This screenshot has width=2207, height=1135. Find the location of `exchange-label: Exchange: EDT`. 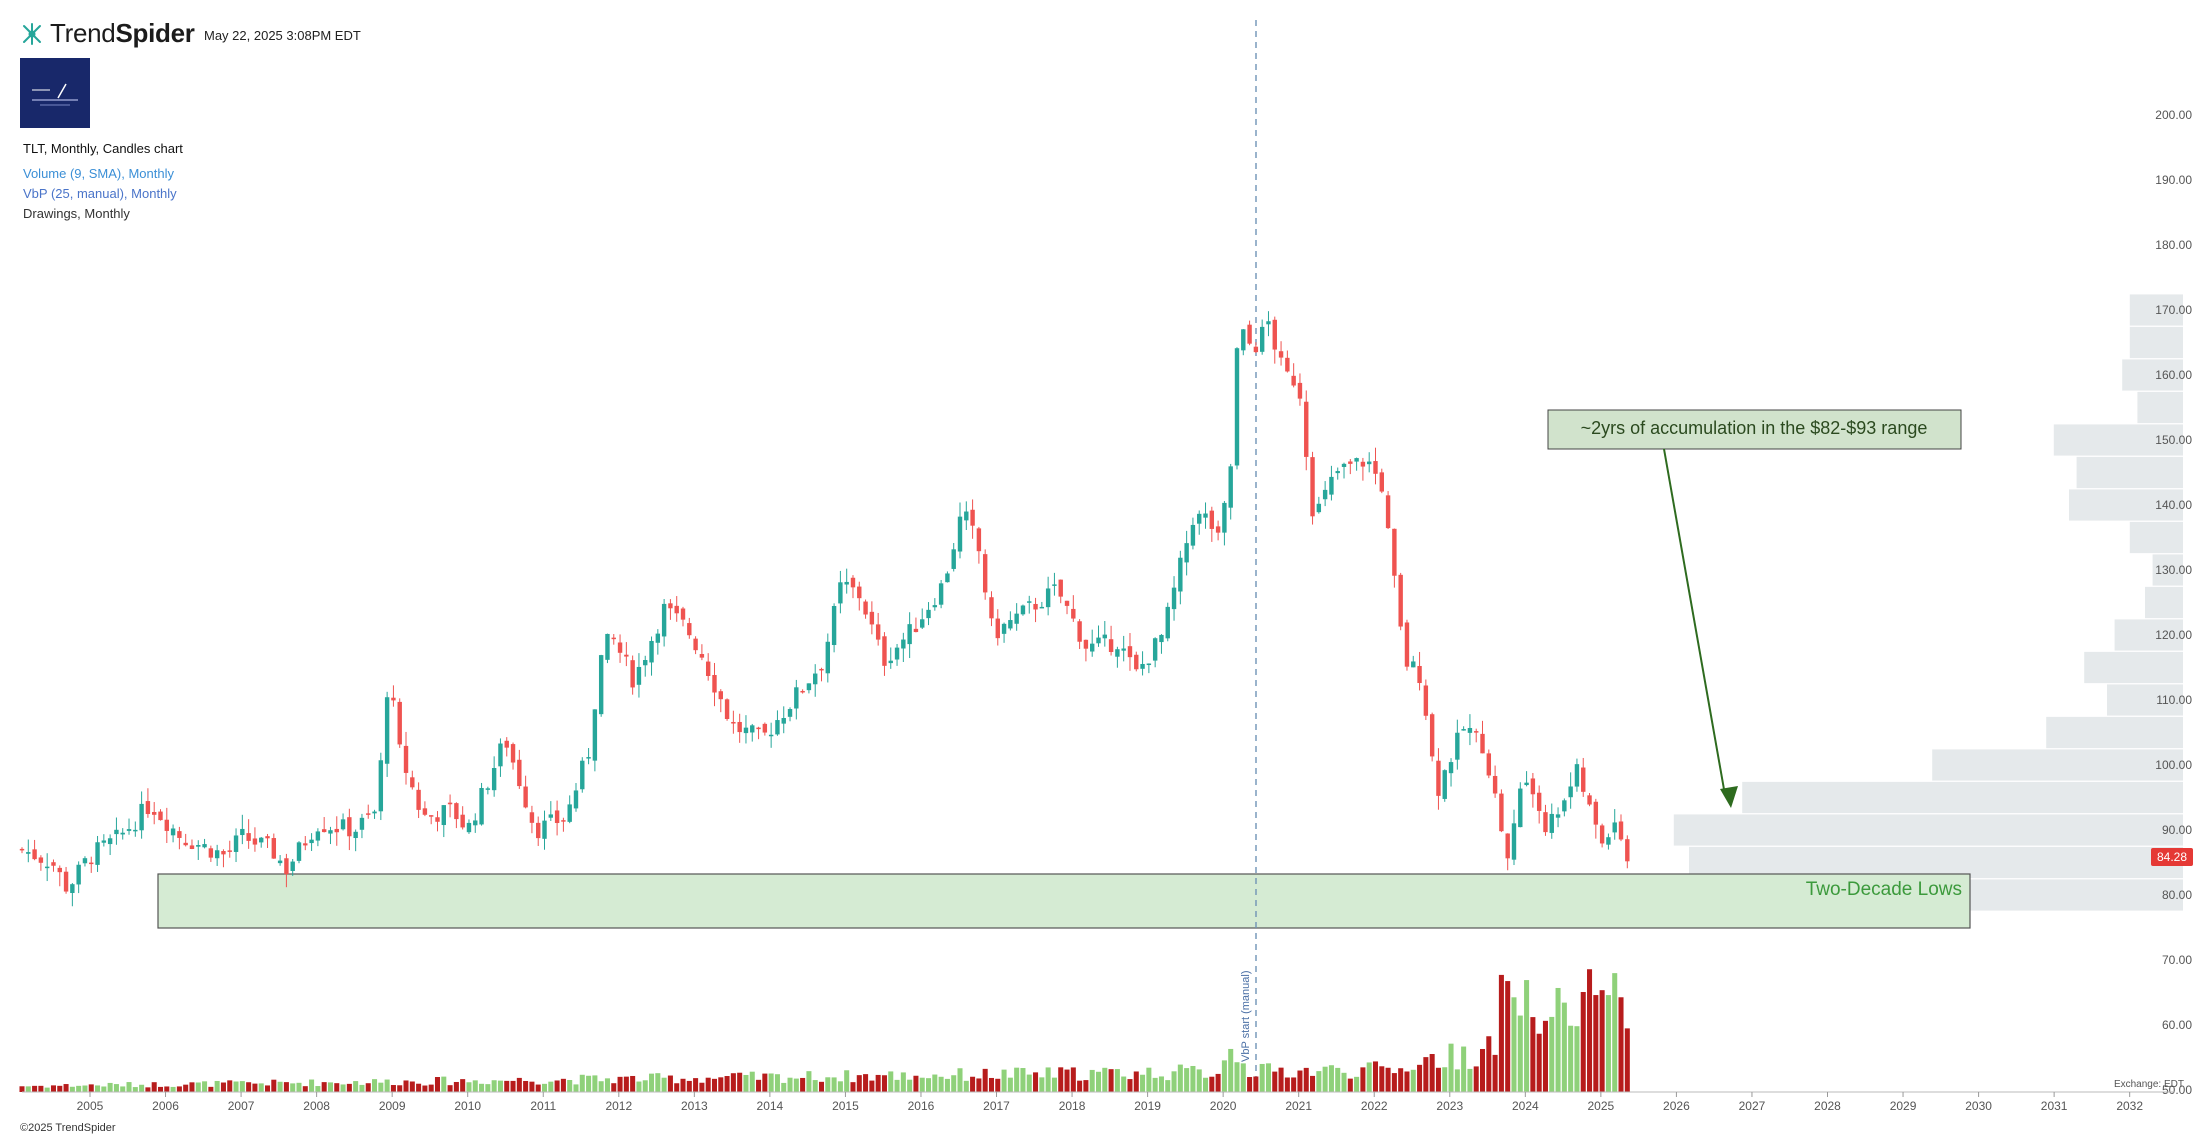

exchange-label: Exchange: EDT is located at coordinates (2149, 1084).